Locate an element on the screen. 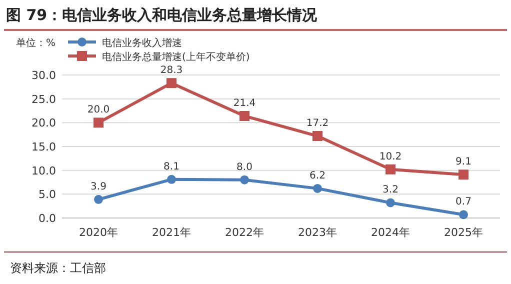  data-label: 21.4 is located at coordinates (244, 103).